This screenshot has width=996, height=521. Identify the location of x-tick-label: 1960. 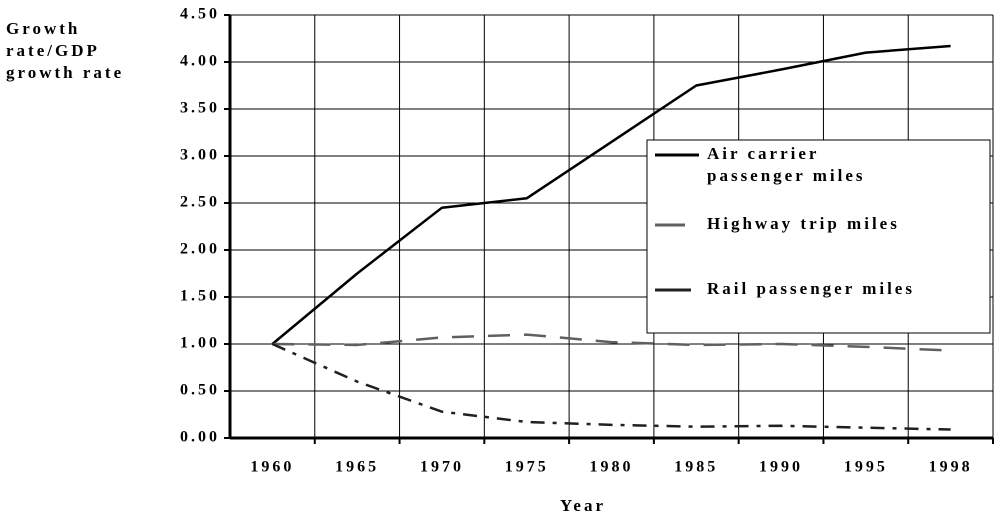
(272, 467).